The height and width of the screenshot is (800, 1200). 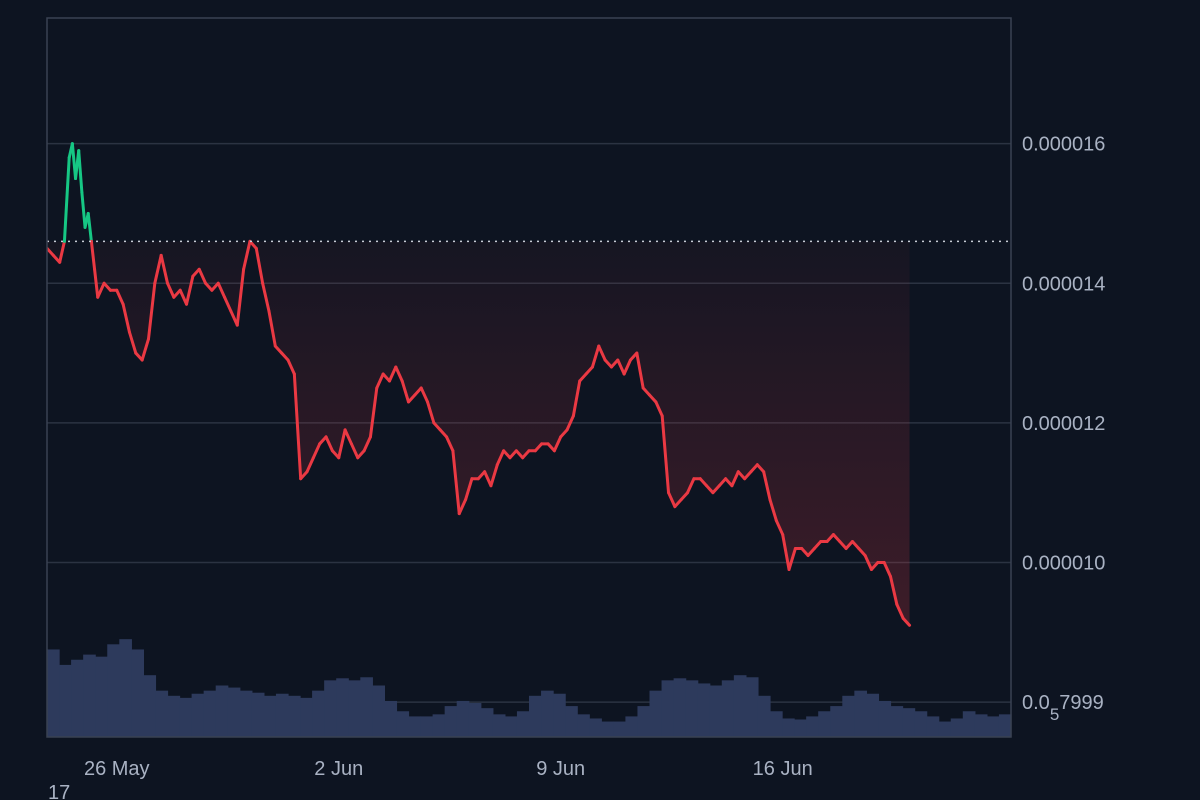 What do you see at coordinates (448, 769) in the screenshot?
I see `x-axis-ticks: 26 May 2 Jun 9 Jun 16 Jun` at bounding box center [448, 769].